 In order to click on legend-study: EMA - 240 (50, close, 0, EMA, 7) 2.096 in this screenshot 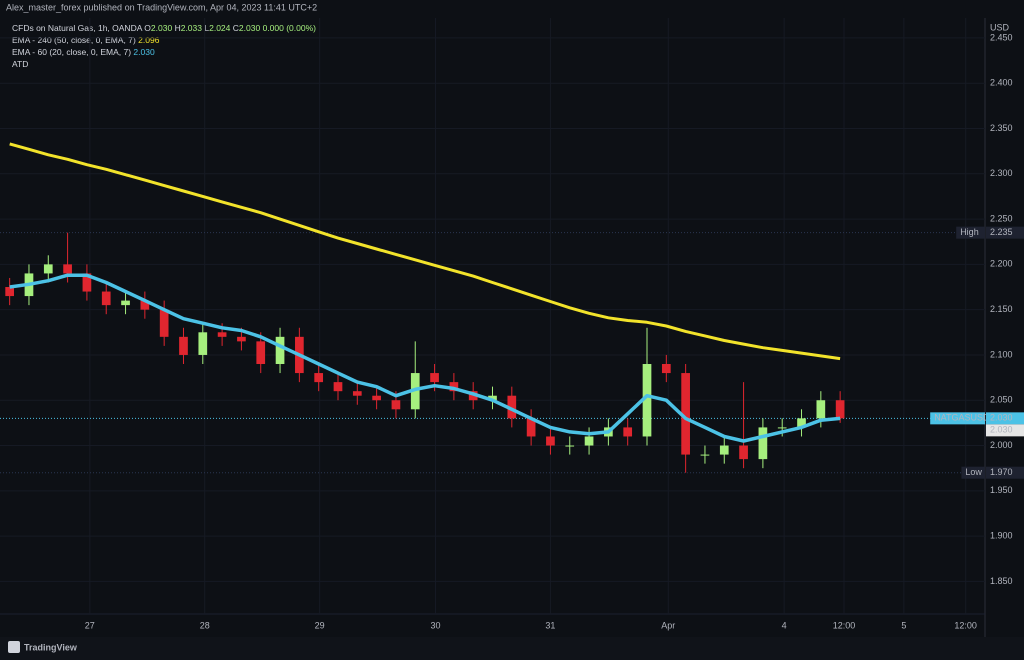, I will do `click(86, 40)`.